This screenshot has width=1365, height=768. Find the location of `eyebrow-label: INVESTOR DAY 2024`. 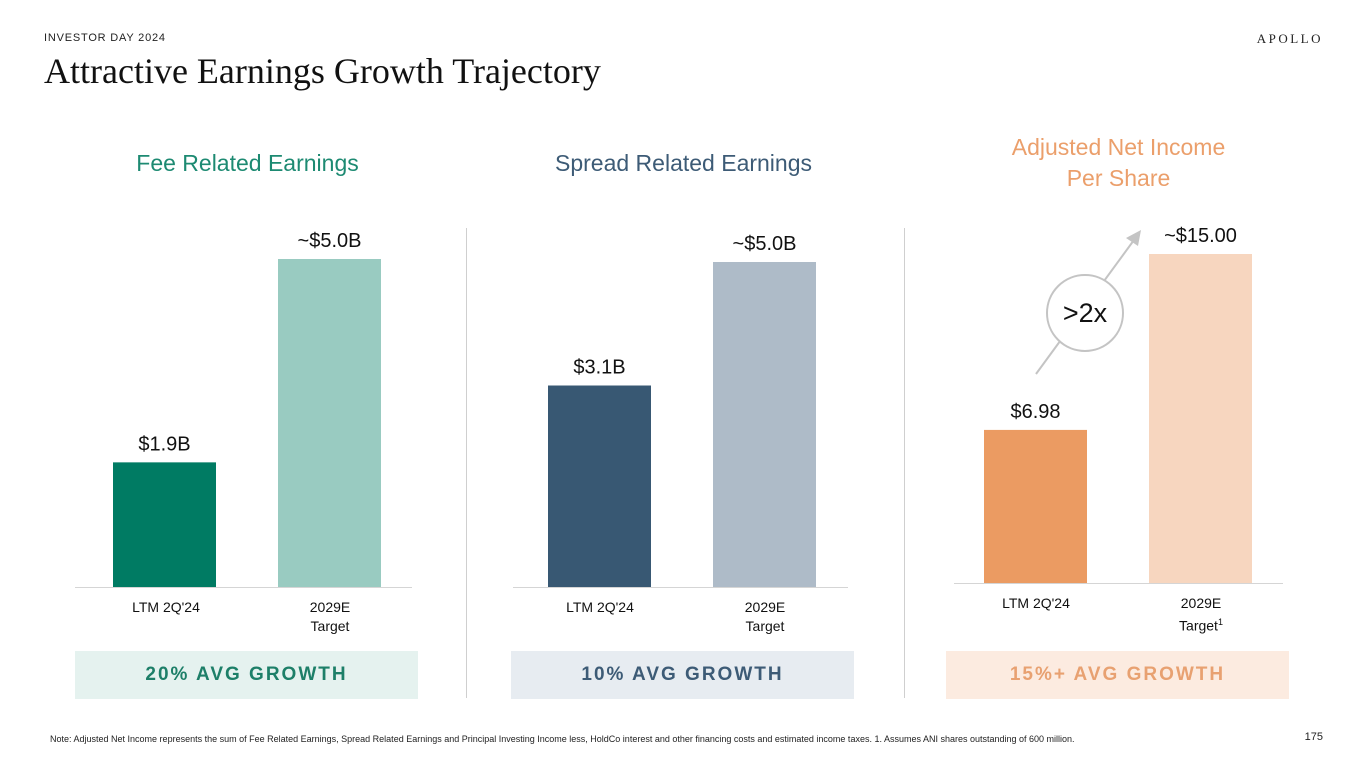

eyebrow-label: INVESTOR DAY 2024 is located at coordinates (105, 38).